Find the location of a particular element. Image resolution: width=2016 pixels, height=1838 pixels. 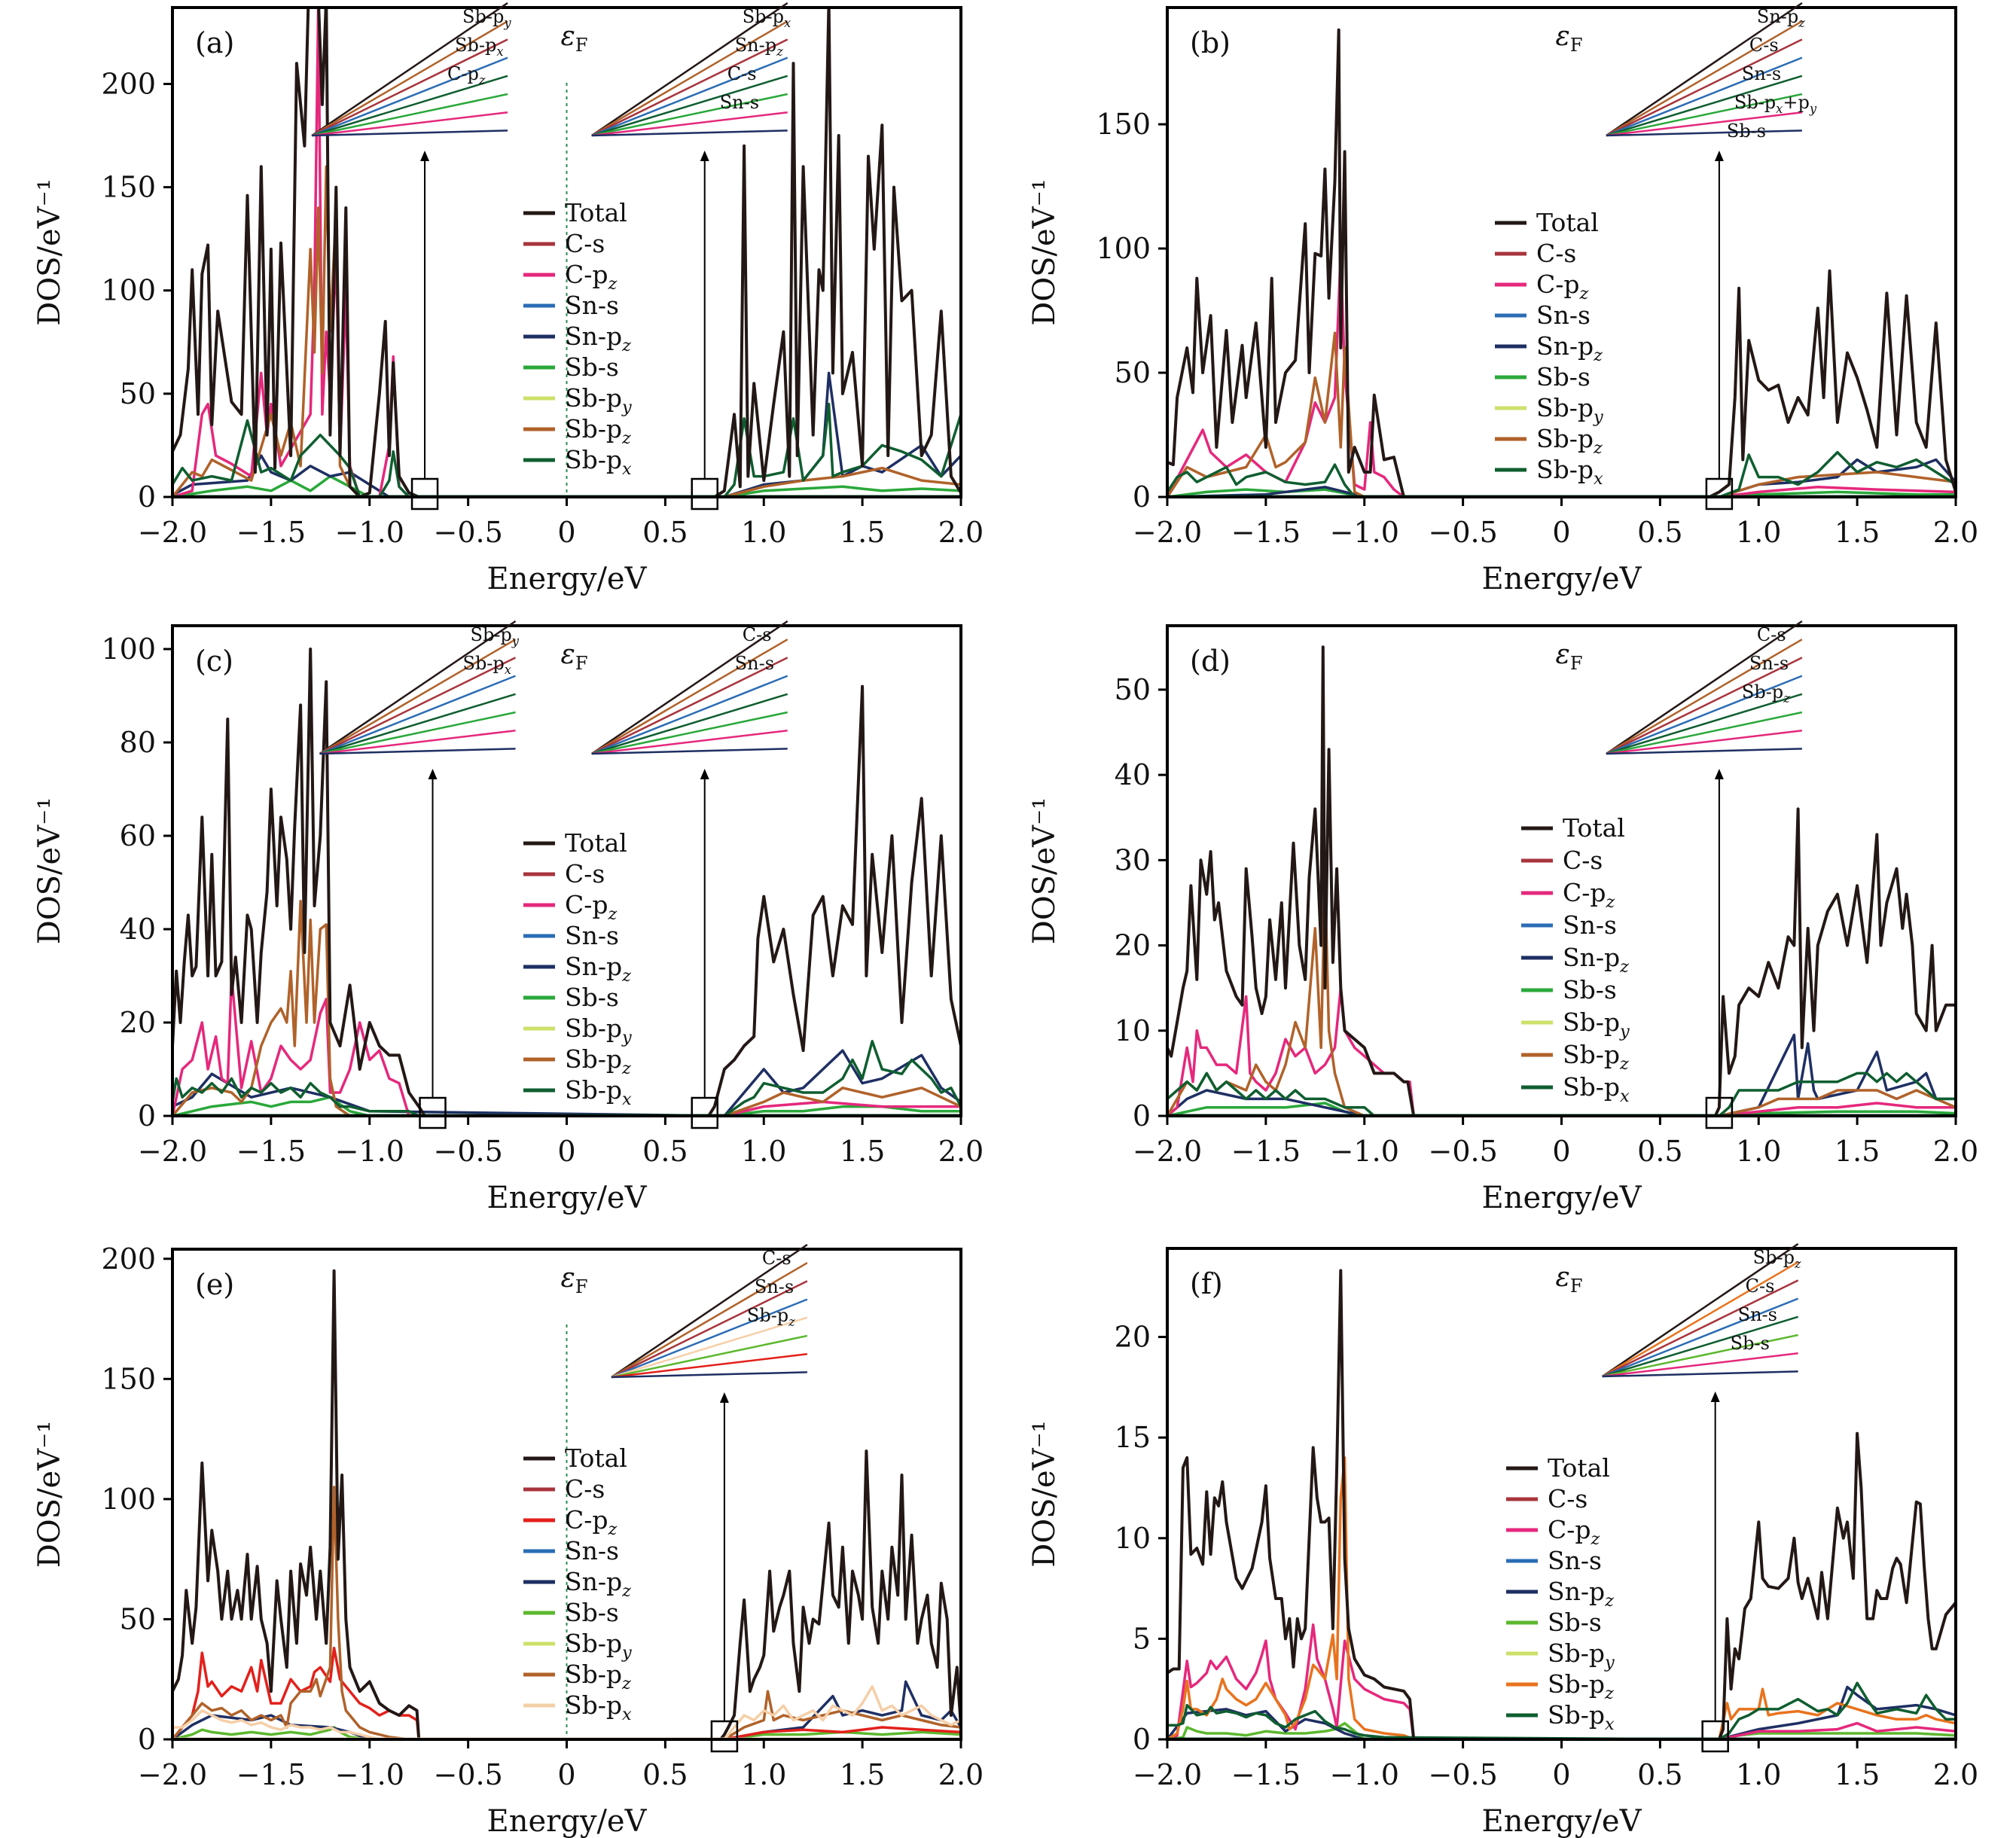

x-tick-label: −1.5 is located at coordinates (271, 1774).